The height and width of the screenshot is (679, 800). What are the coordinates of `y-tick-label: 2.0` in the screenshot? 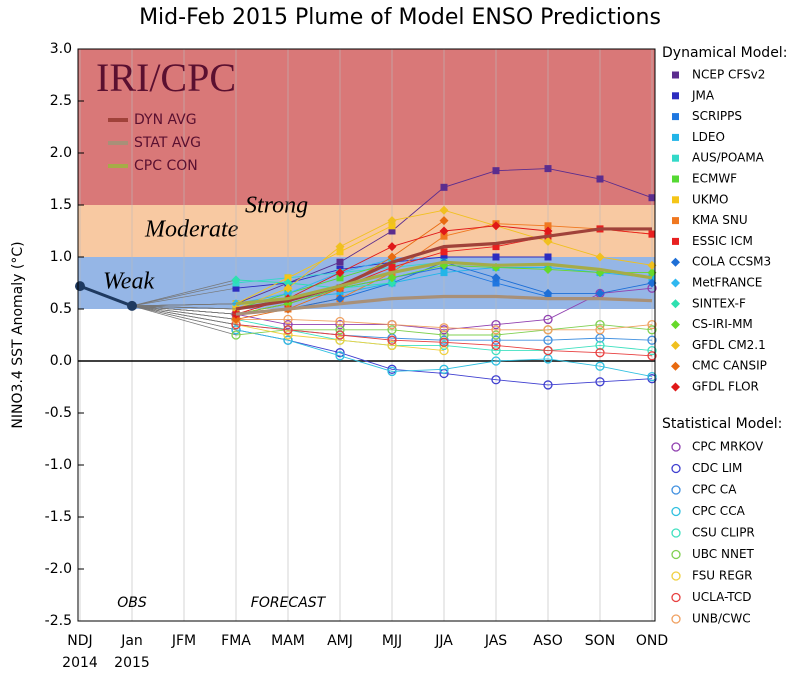 It's located at (61, 153).